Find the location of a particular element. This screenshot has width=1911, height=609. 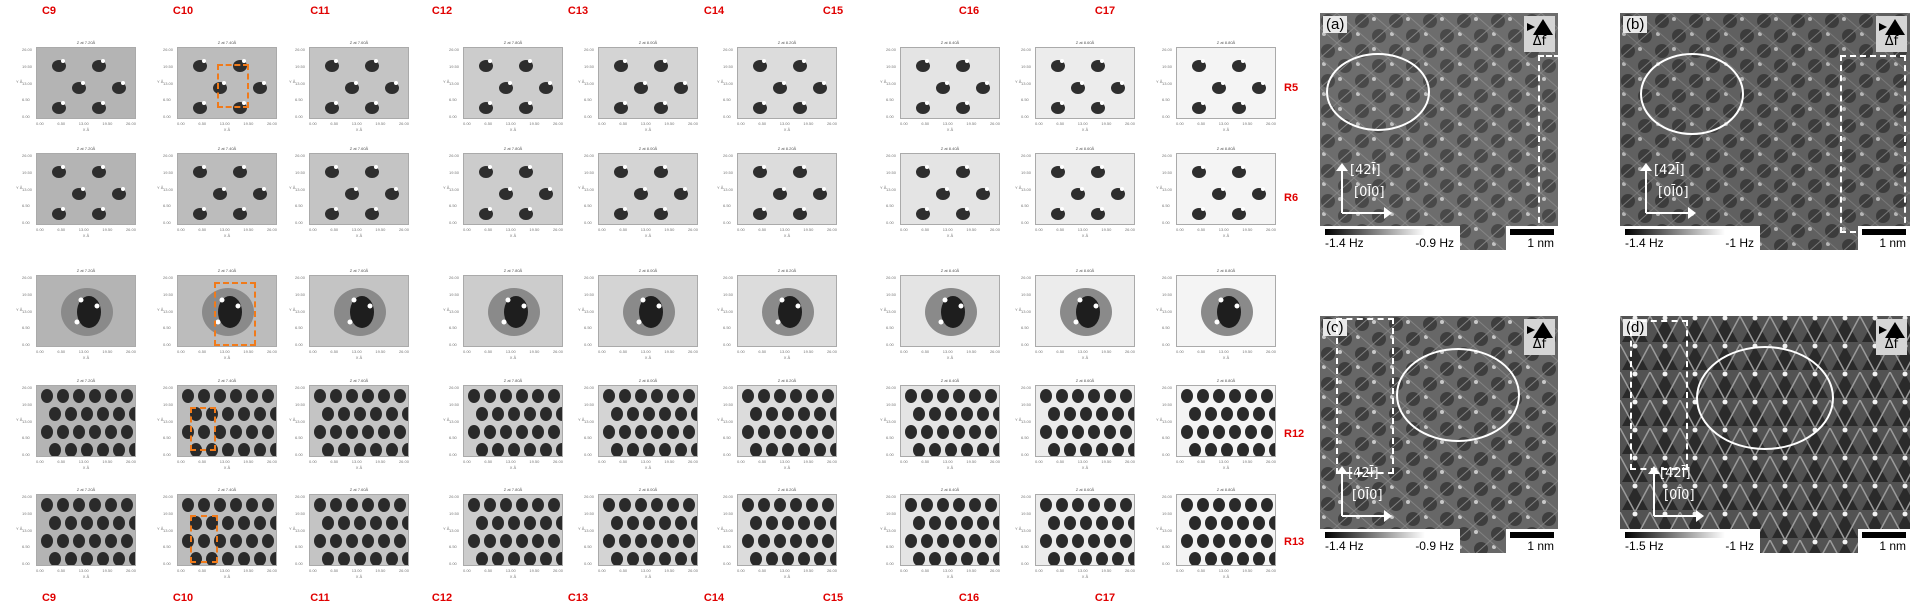

thumbnail-title: Z at 8.80Å is located at coordinates (1226, 380).